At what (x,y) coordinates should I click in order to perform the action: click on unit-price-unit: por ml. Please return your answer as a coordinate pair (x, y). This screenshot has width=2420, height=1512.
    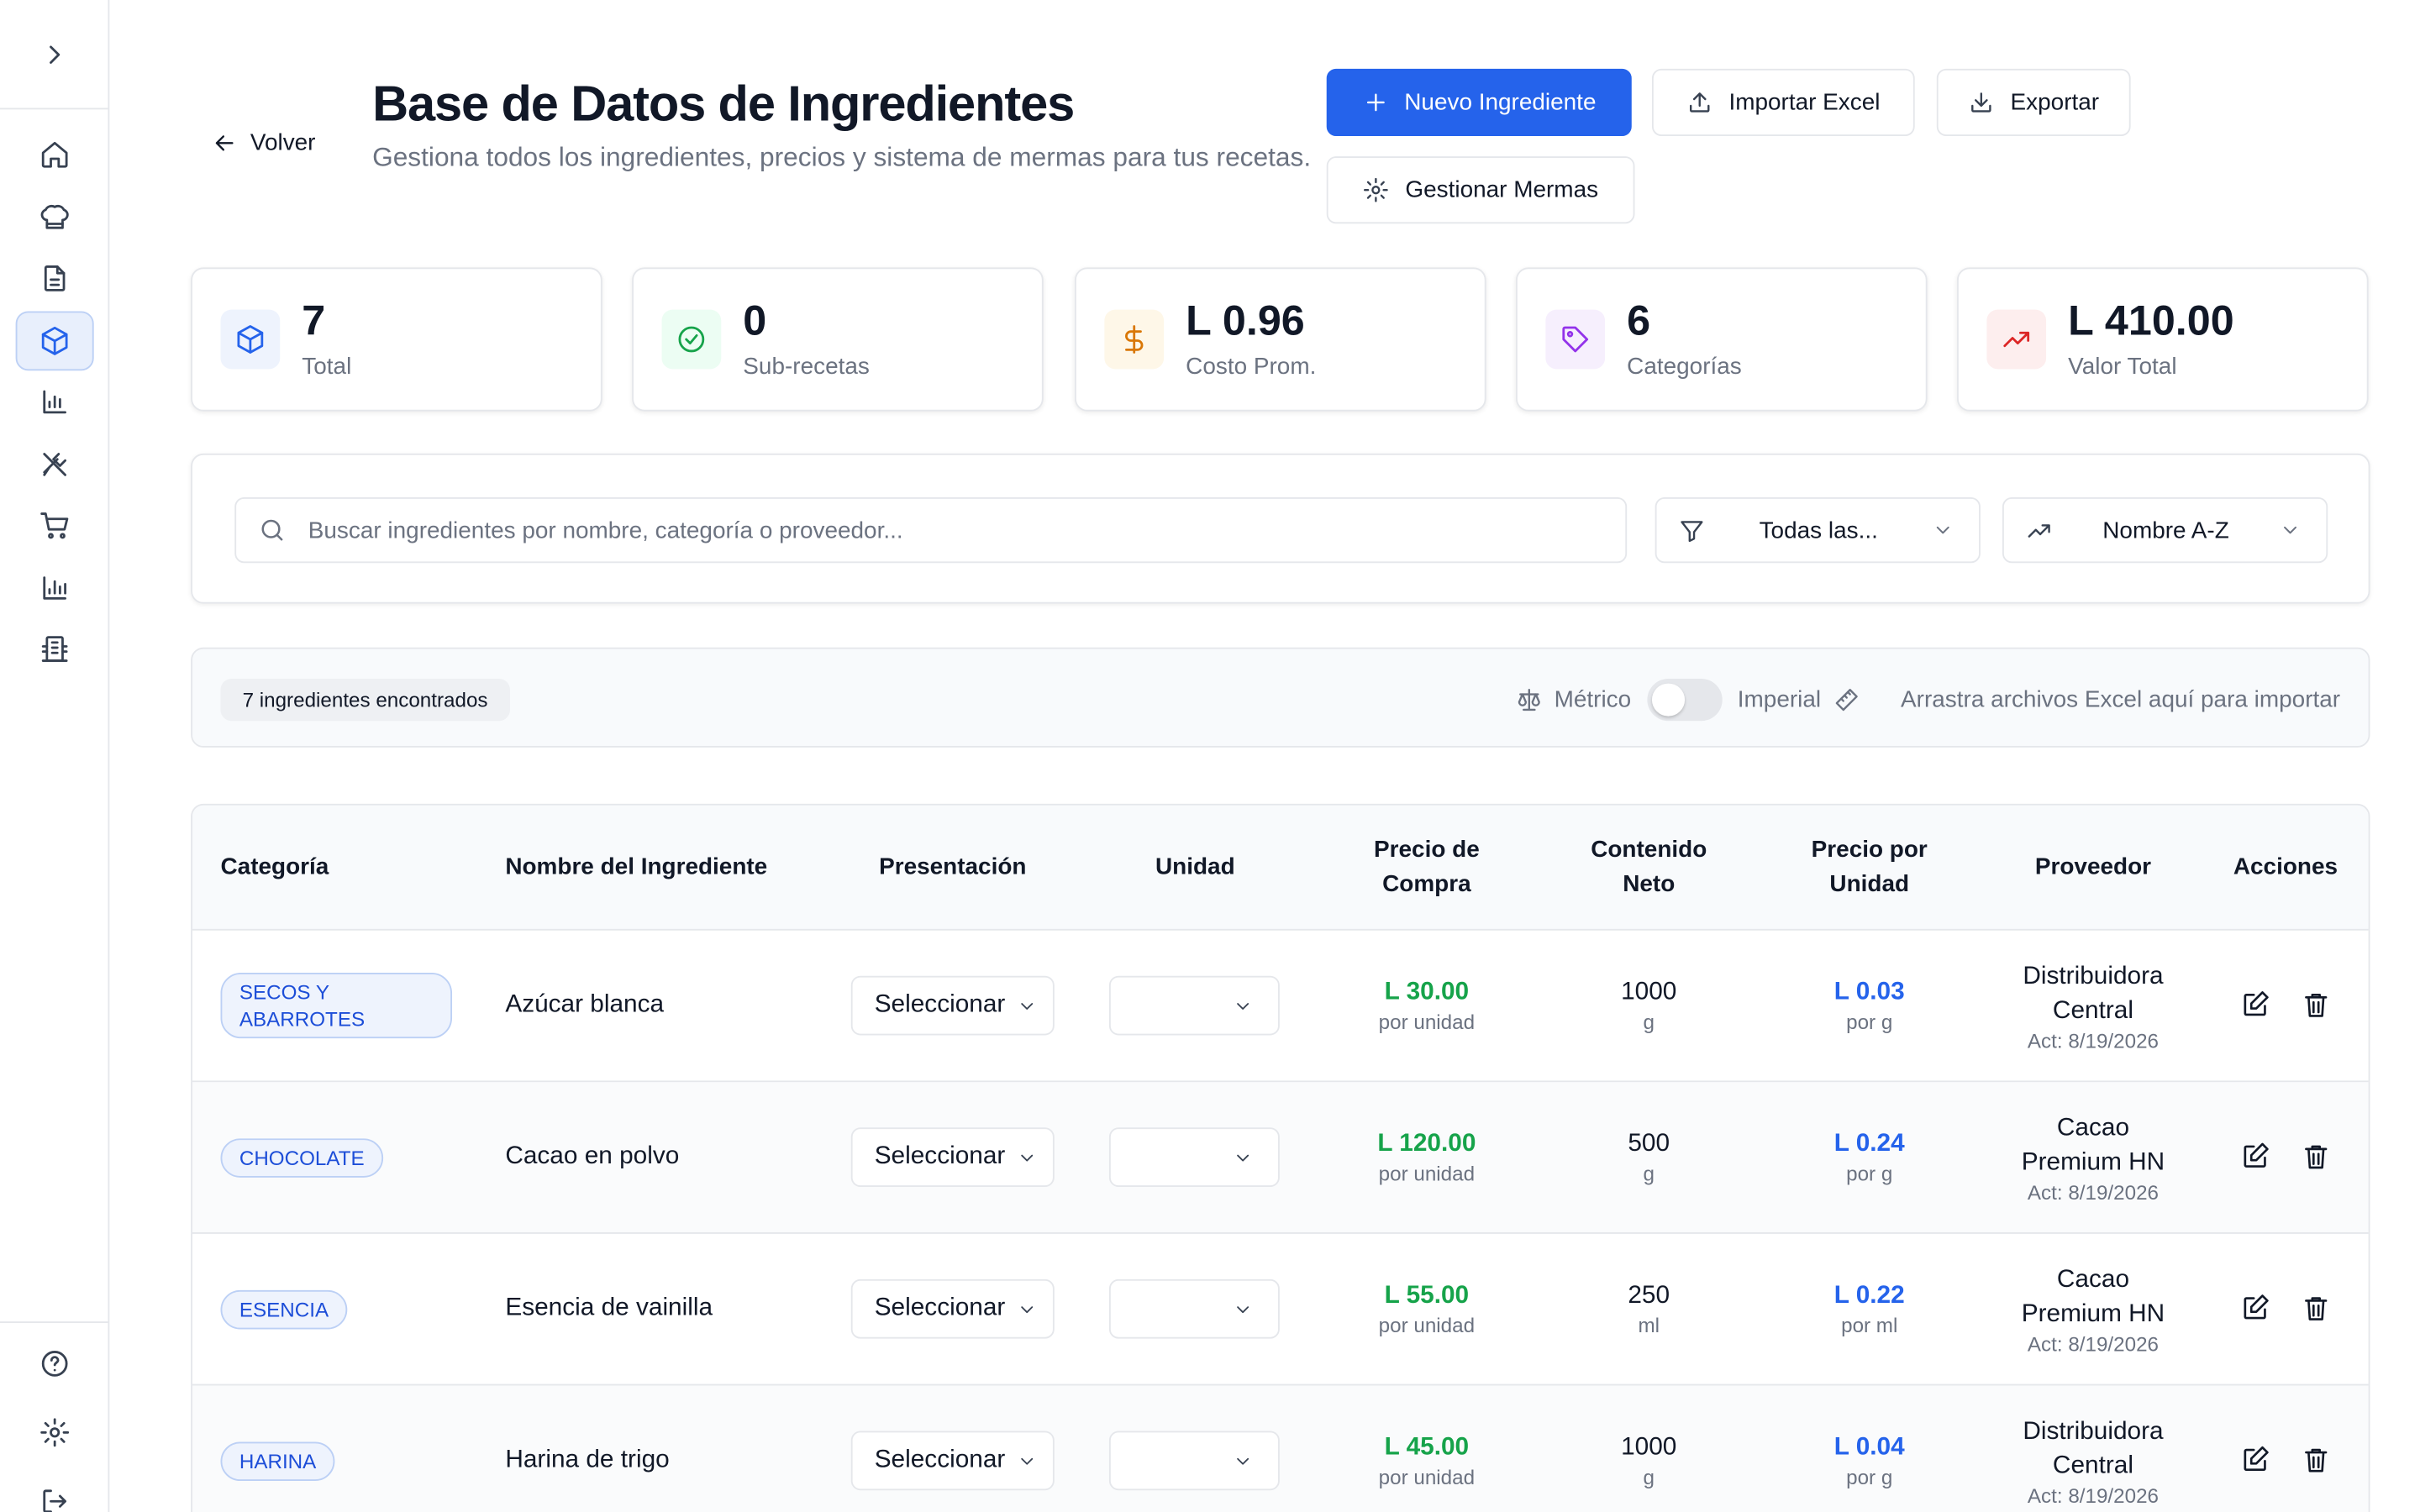
    Looking at the image, I should click on (1869, 1324).